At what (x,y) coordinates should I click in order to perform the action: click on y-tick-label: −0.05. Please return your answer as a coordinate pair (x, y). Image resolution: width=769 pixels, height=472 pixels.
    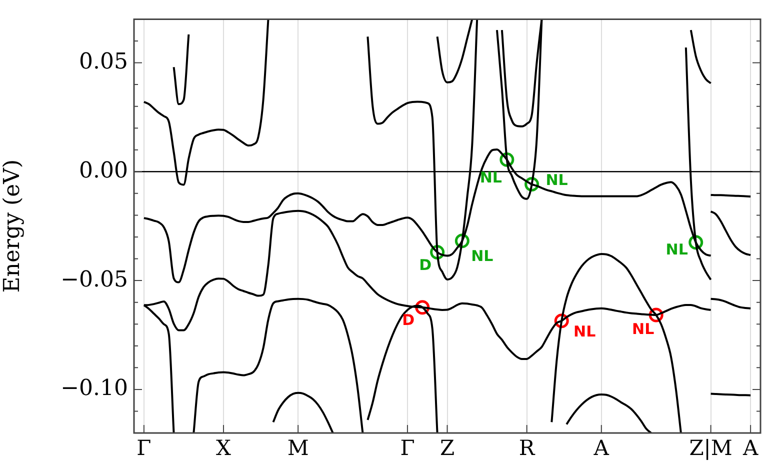
    Looking at the image, I should click on (94, 279).